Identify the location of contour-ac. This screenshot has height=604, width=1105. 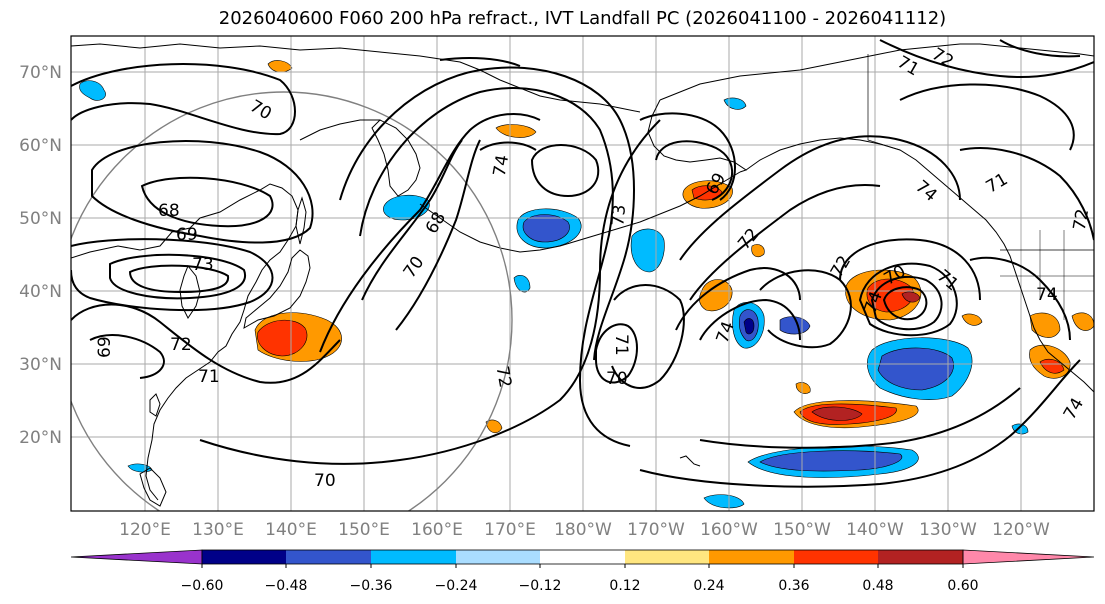
(860, 418).